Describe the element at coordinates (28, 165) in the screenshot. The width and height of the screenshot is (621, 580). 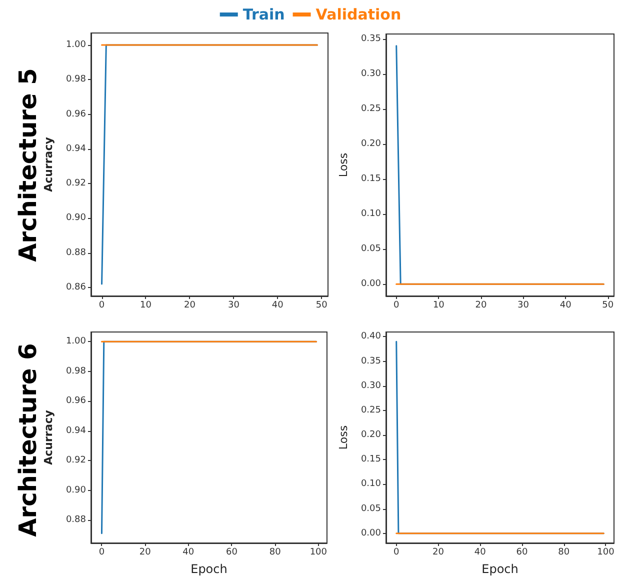
I see `text: Architecture 5` at that location.